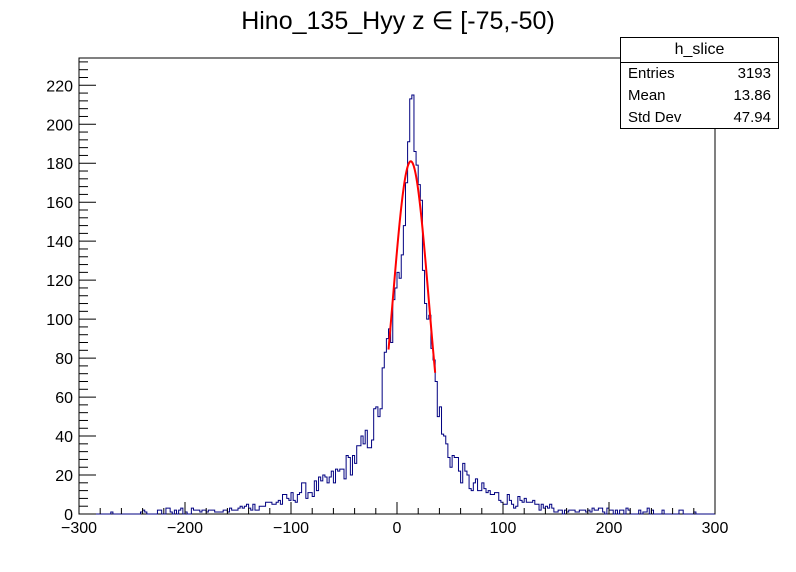  What do you see at coordinates (59, 242) in the screenshot?
I see `y-tick-label: 140` at bounding box center [59, 242].